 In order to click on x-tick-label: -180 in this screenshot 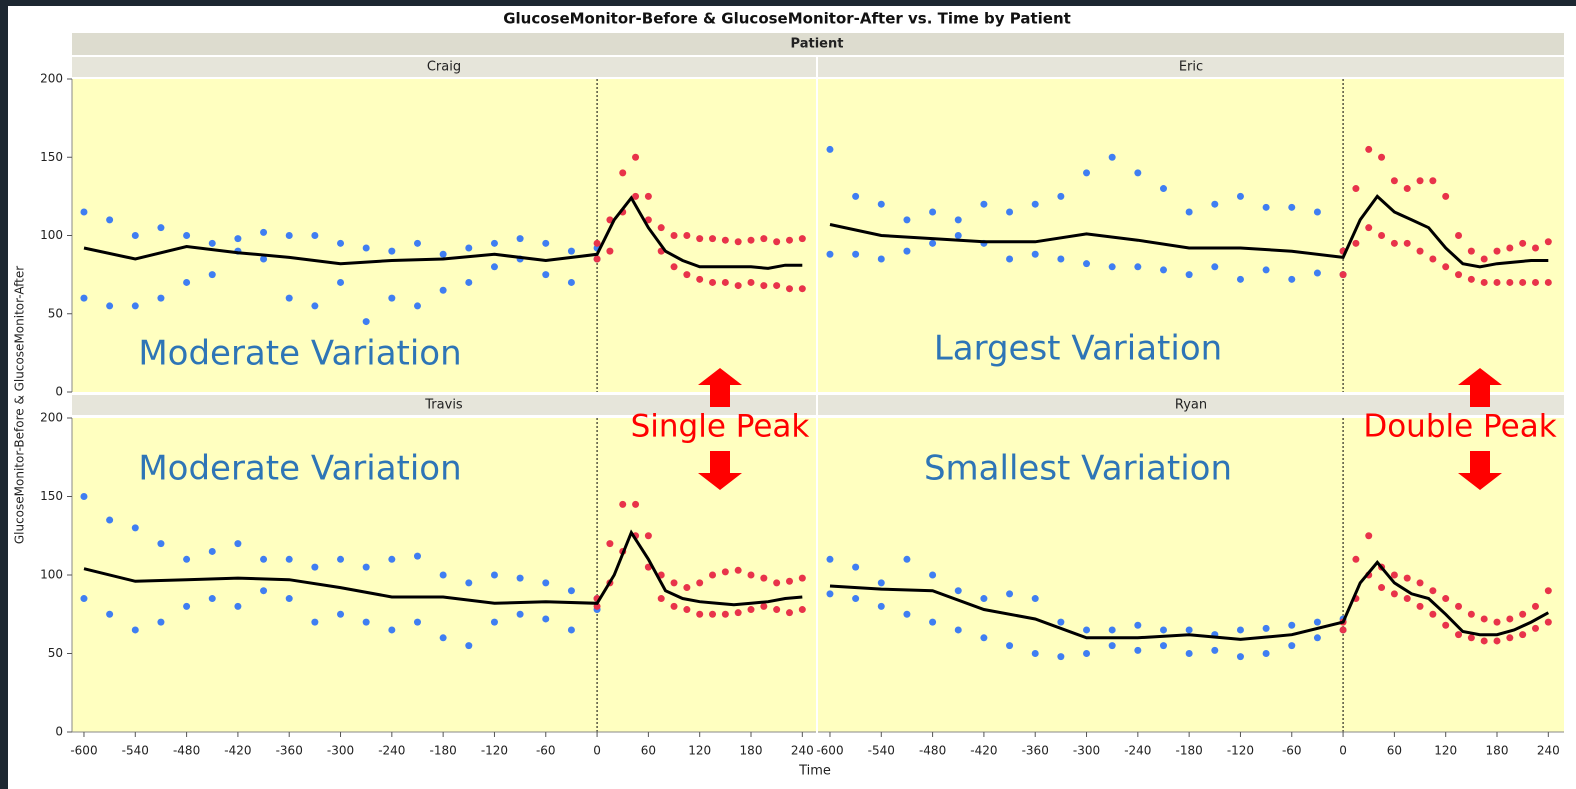, I will do `click(1189, 751)`.